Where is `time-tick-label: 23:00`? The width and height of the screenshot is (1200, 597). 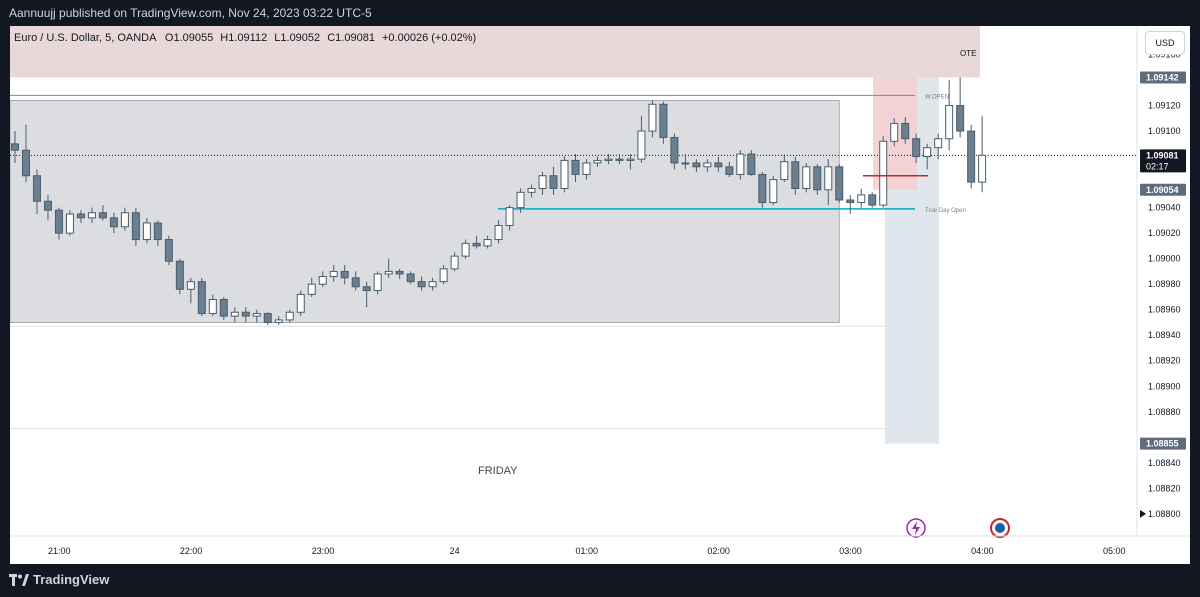 time-tick-label: 23:00 is located at coordinates (323, 551).